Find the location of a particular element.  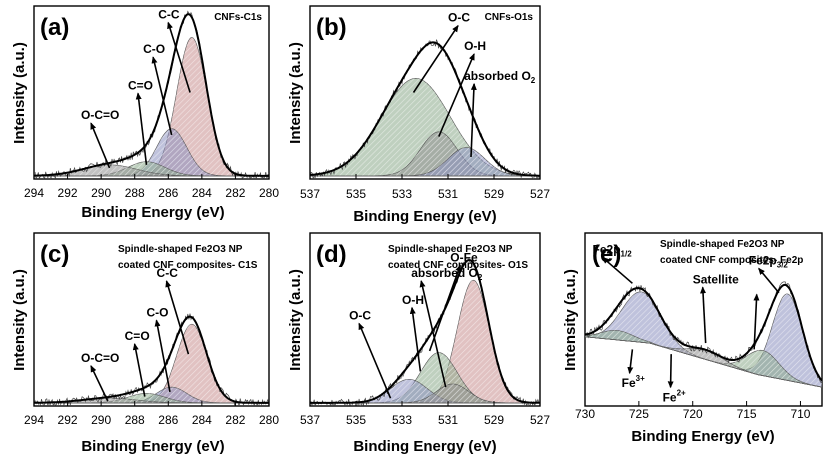

panel-e-title2: coated CNF composites- Fe2p is located at coordinates (731, 260).